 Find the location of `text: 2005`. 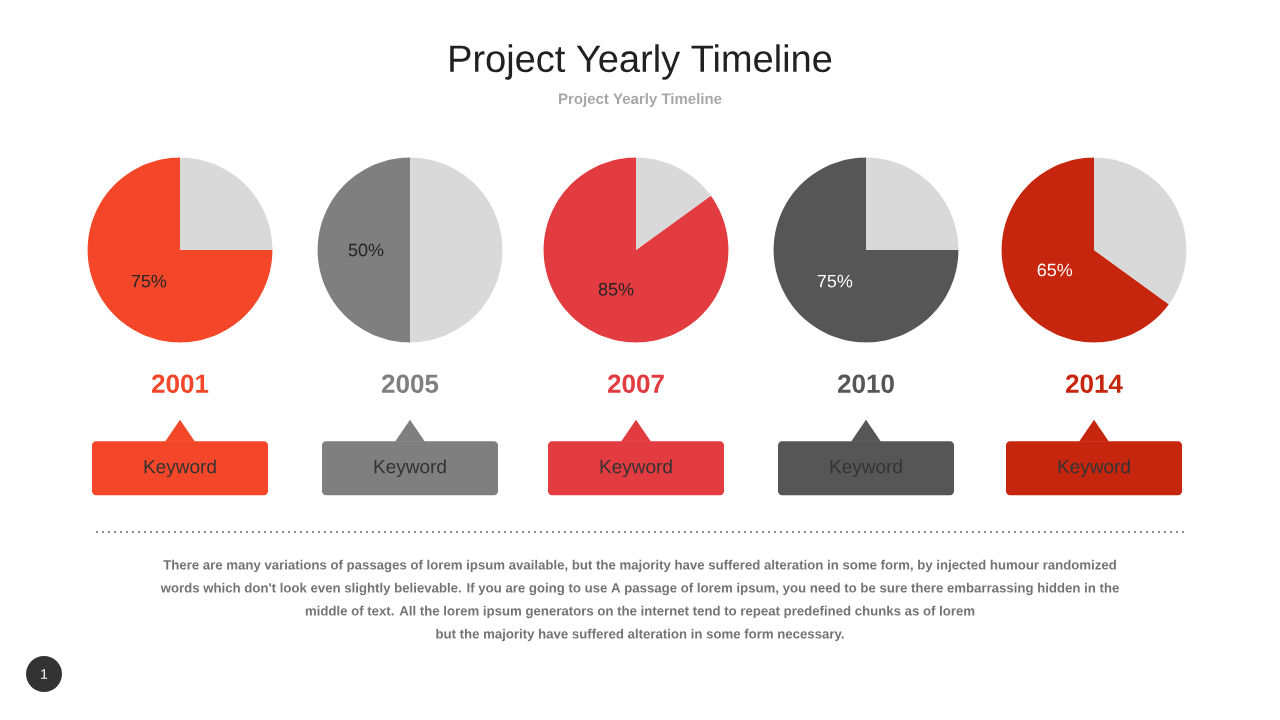

text: 2005 is located at coordinates (410, 383).